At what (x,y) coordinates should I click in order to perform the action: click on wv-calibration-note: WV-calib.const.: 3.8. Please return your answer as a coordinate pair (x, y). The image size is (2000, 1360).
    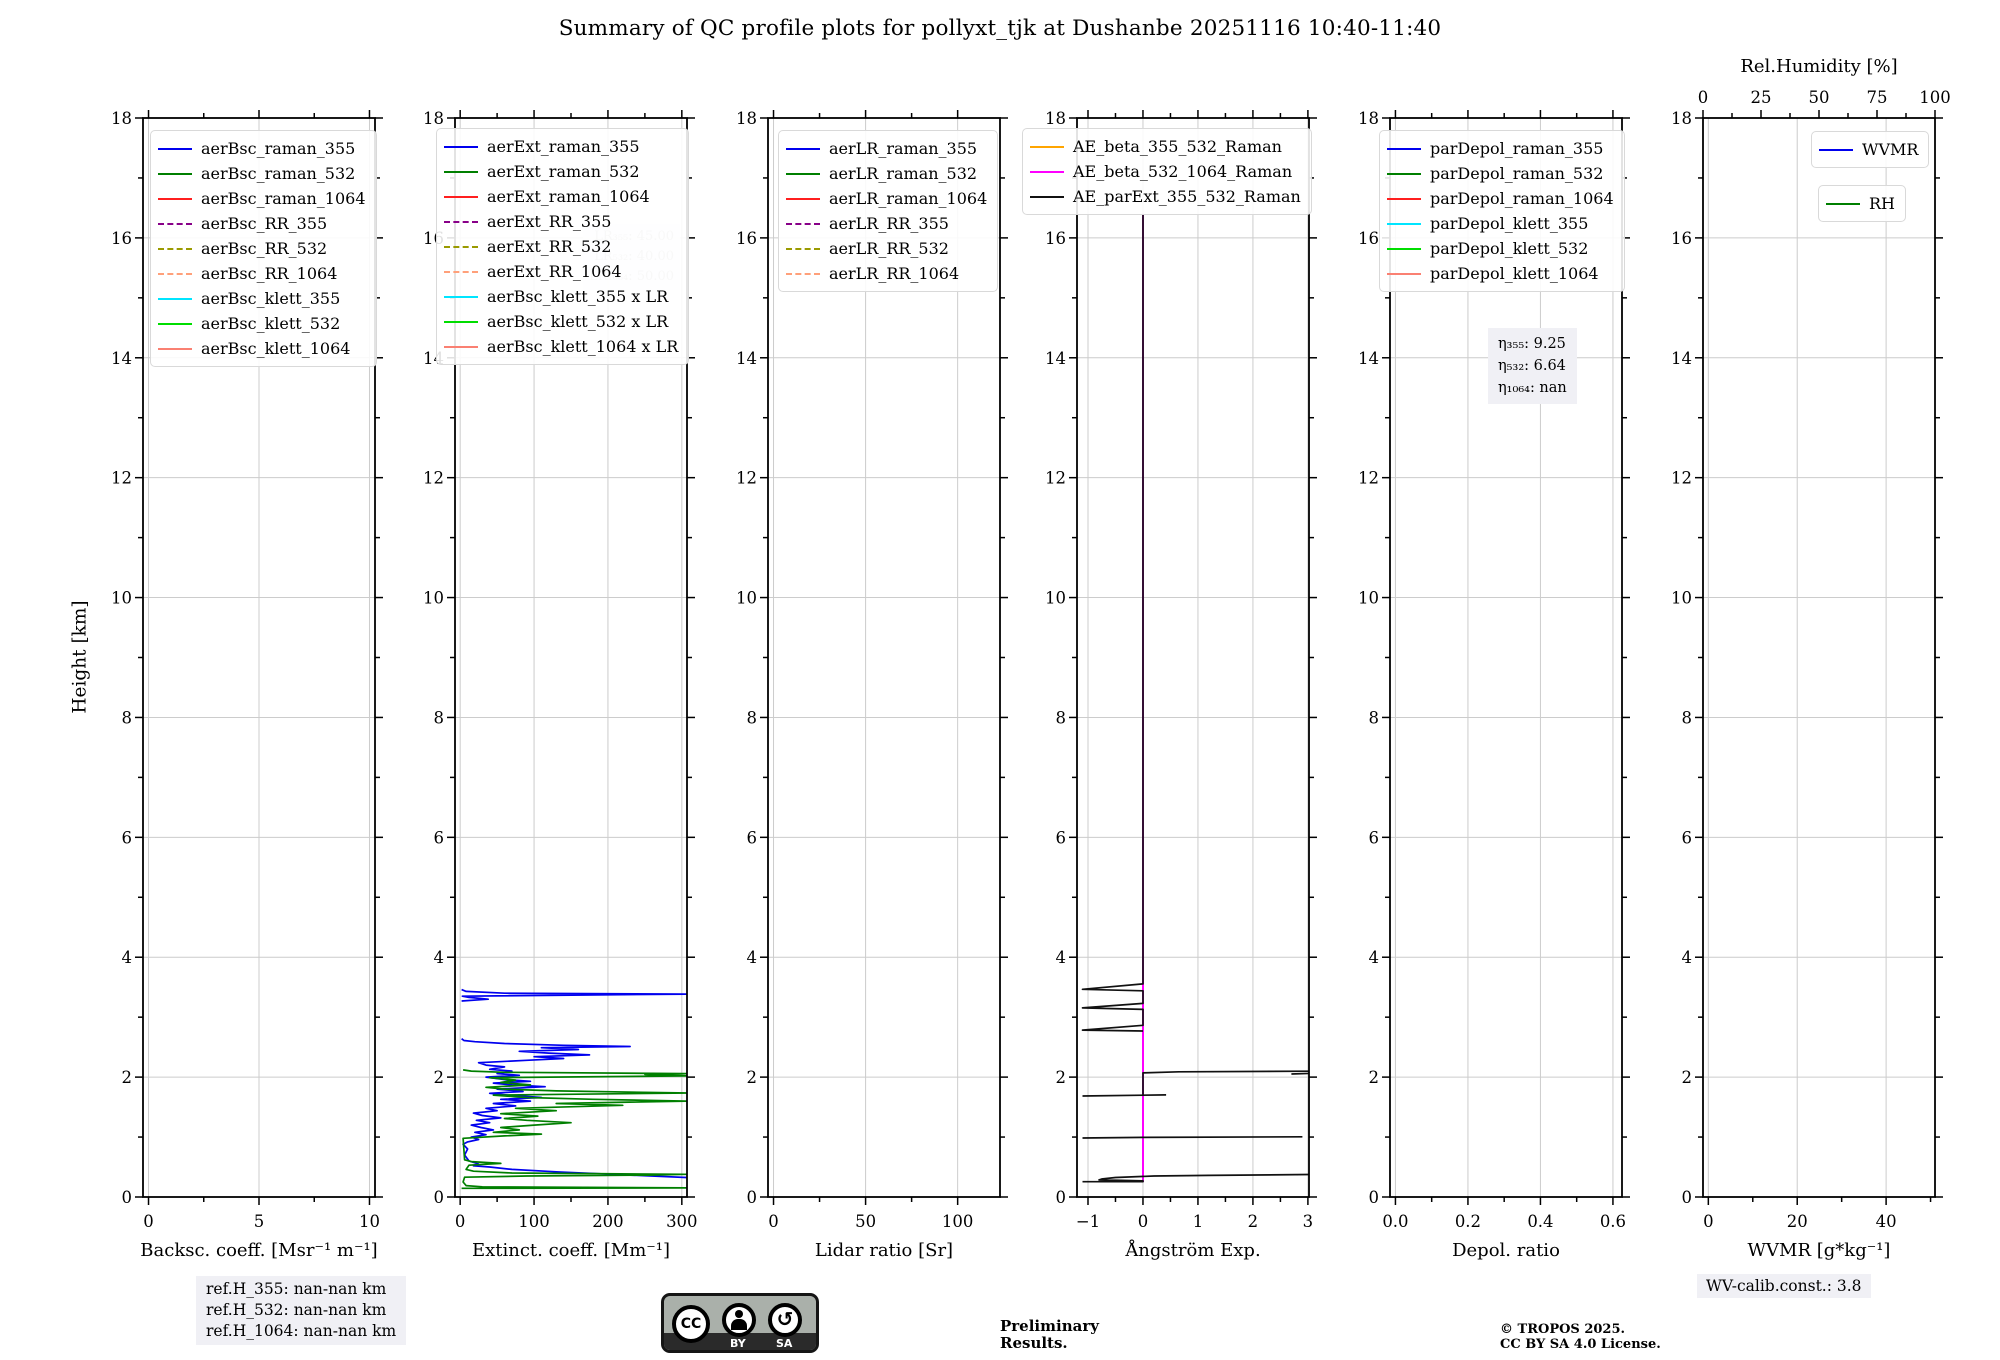
    Looking at the image, I should click on (1784, 1286).